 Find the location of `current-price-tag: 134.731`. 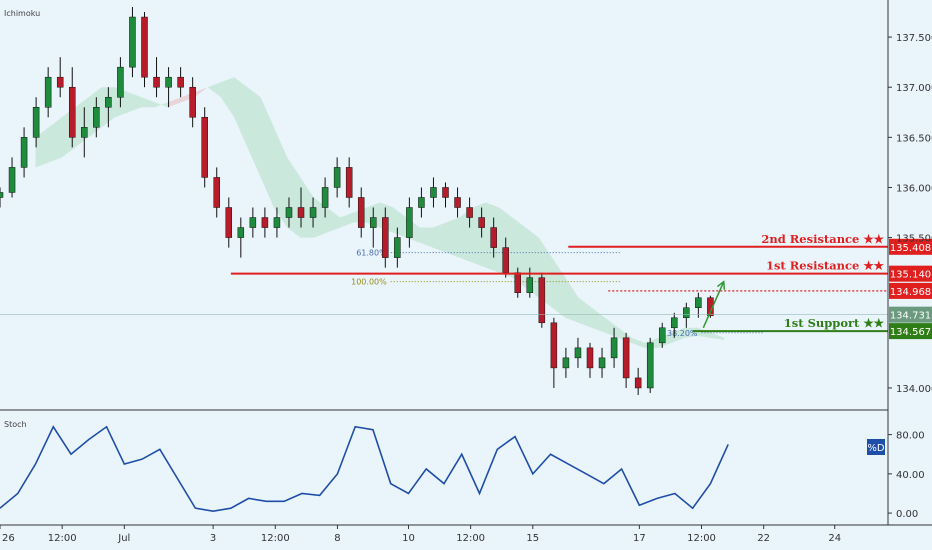

current-price-tag: 134.731 is located at coordinates (910, 316).